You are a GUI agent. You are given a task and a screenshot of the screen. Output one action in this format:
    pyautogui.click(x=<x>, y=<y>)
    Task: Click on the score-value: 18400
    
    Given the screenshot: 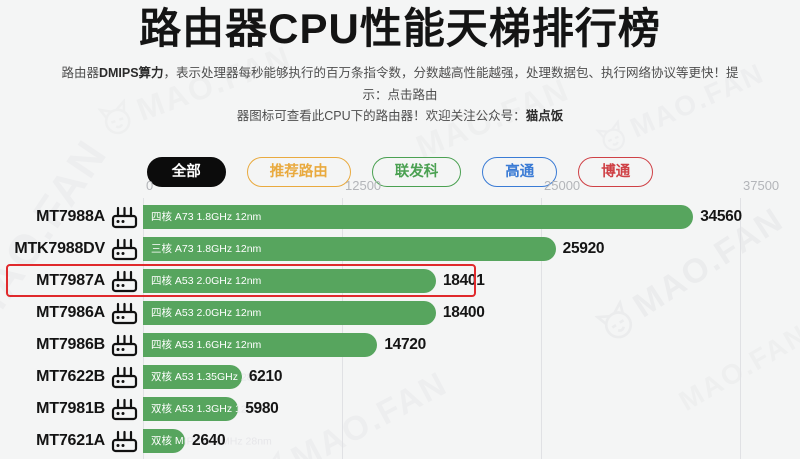 What is the action you would take?
    pyautogui.click(x=463, y=312)
    